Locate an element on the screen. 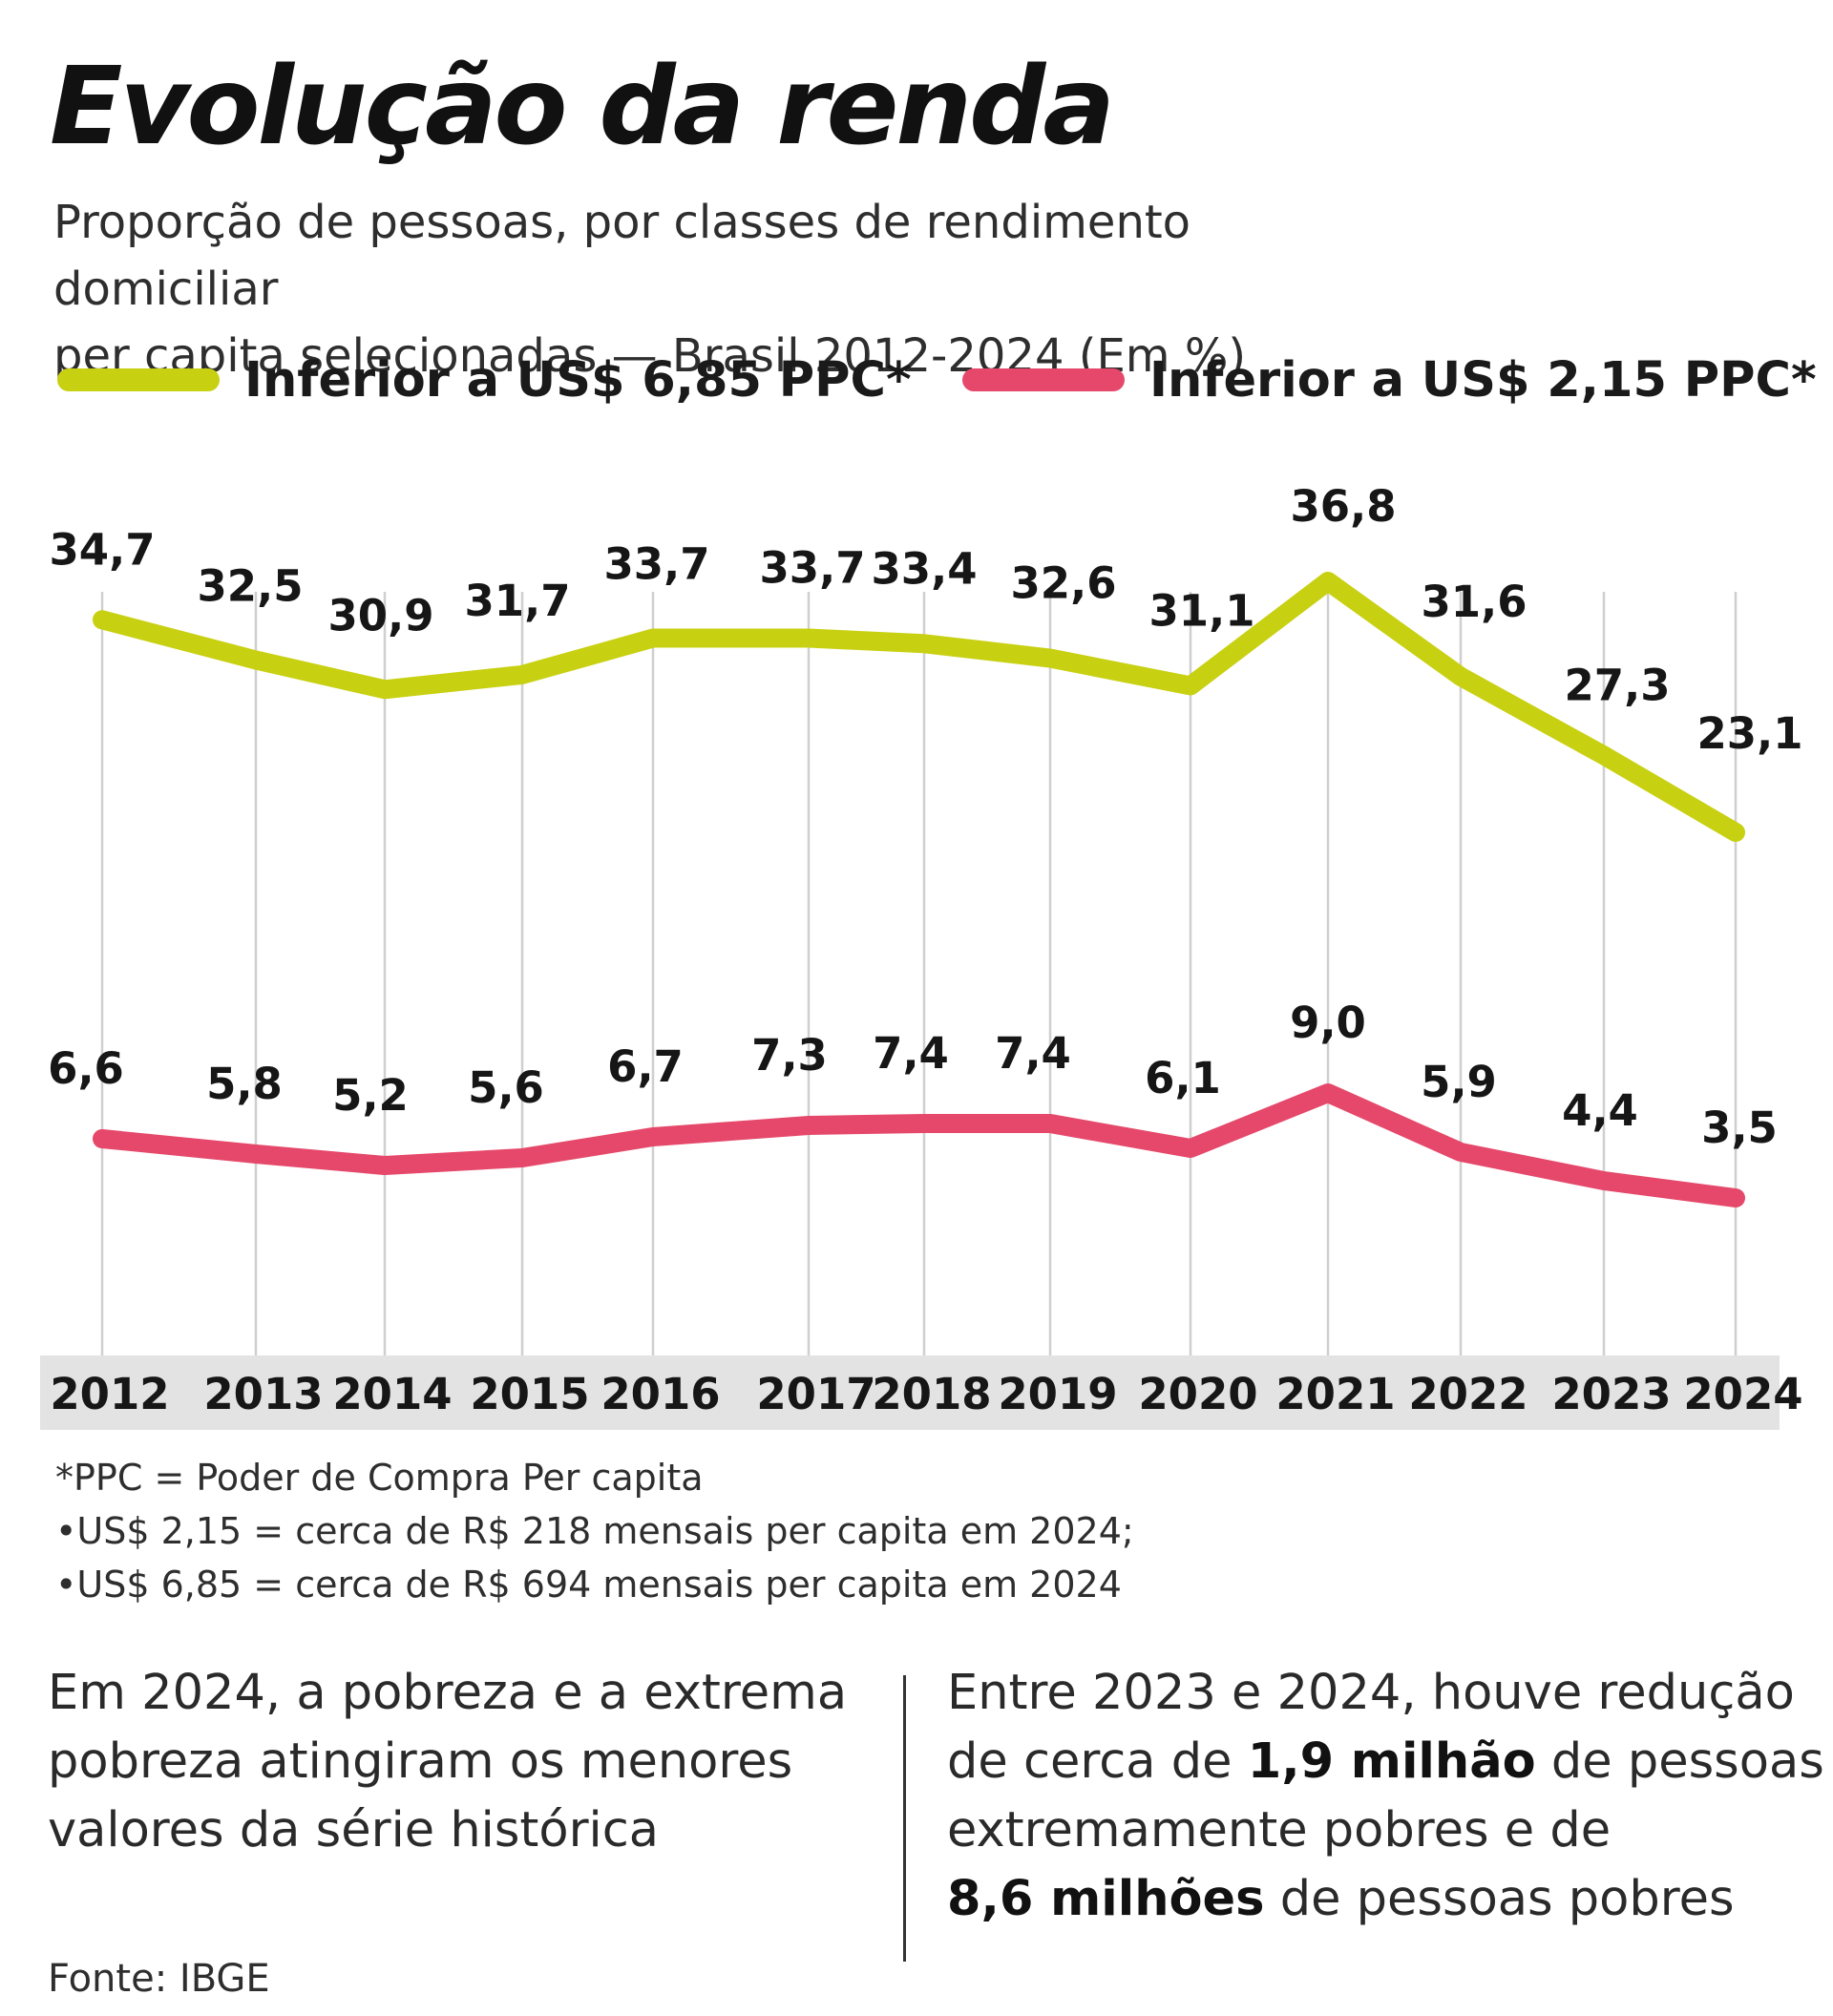  data-label-6-85-2019: 32,6 is located at coordinates (1063, 584).